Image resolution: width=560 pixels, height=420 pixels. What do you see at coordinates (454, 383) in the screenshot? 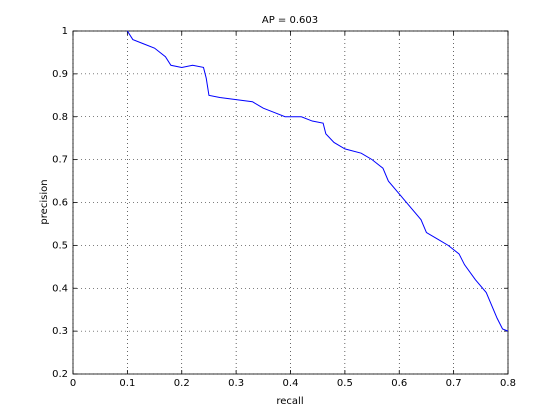
I see `x-tick-label: 0.7` at bounding box center [454, 383].